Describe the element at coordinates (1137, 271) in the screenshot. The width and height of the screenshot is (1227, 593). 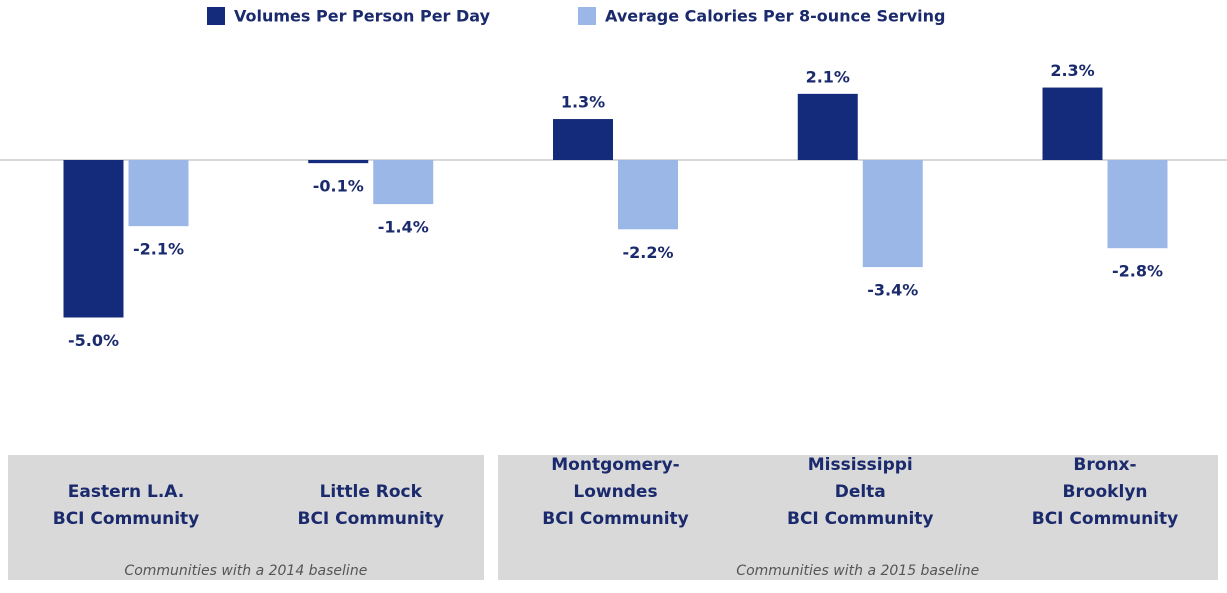
I see `value-label: -2.8%` at that location.